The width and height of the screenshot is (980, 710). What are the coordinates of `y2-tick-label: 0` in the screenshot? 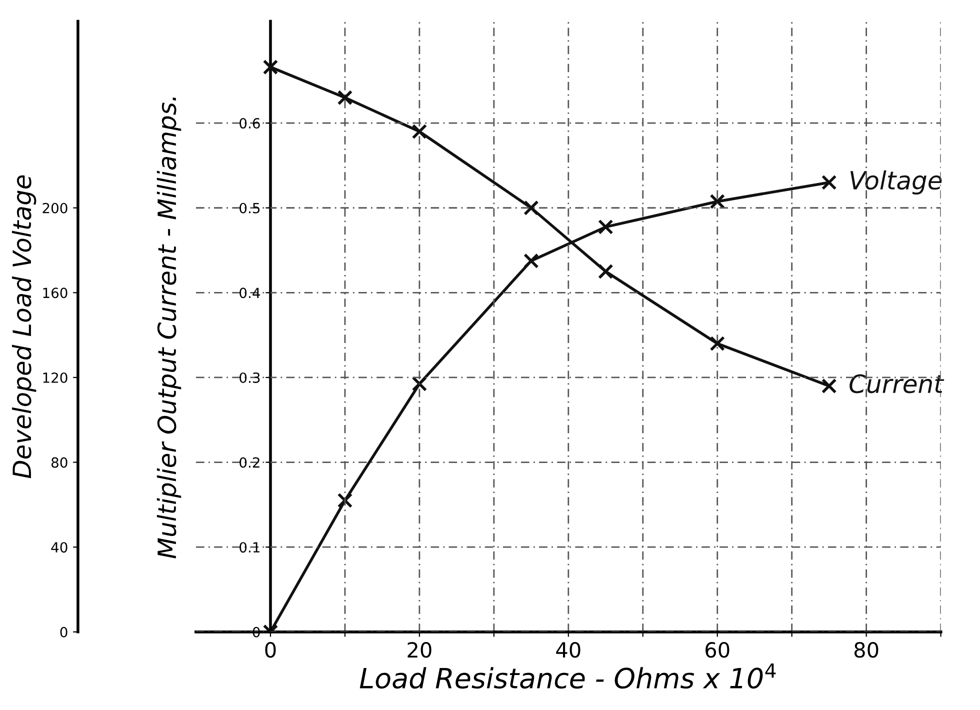 It's located at (64, 632).